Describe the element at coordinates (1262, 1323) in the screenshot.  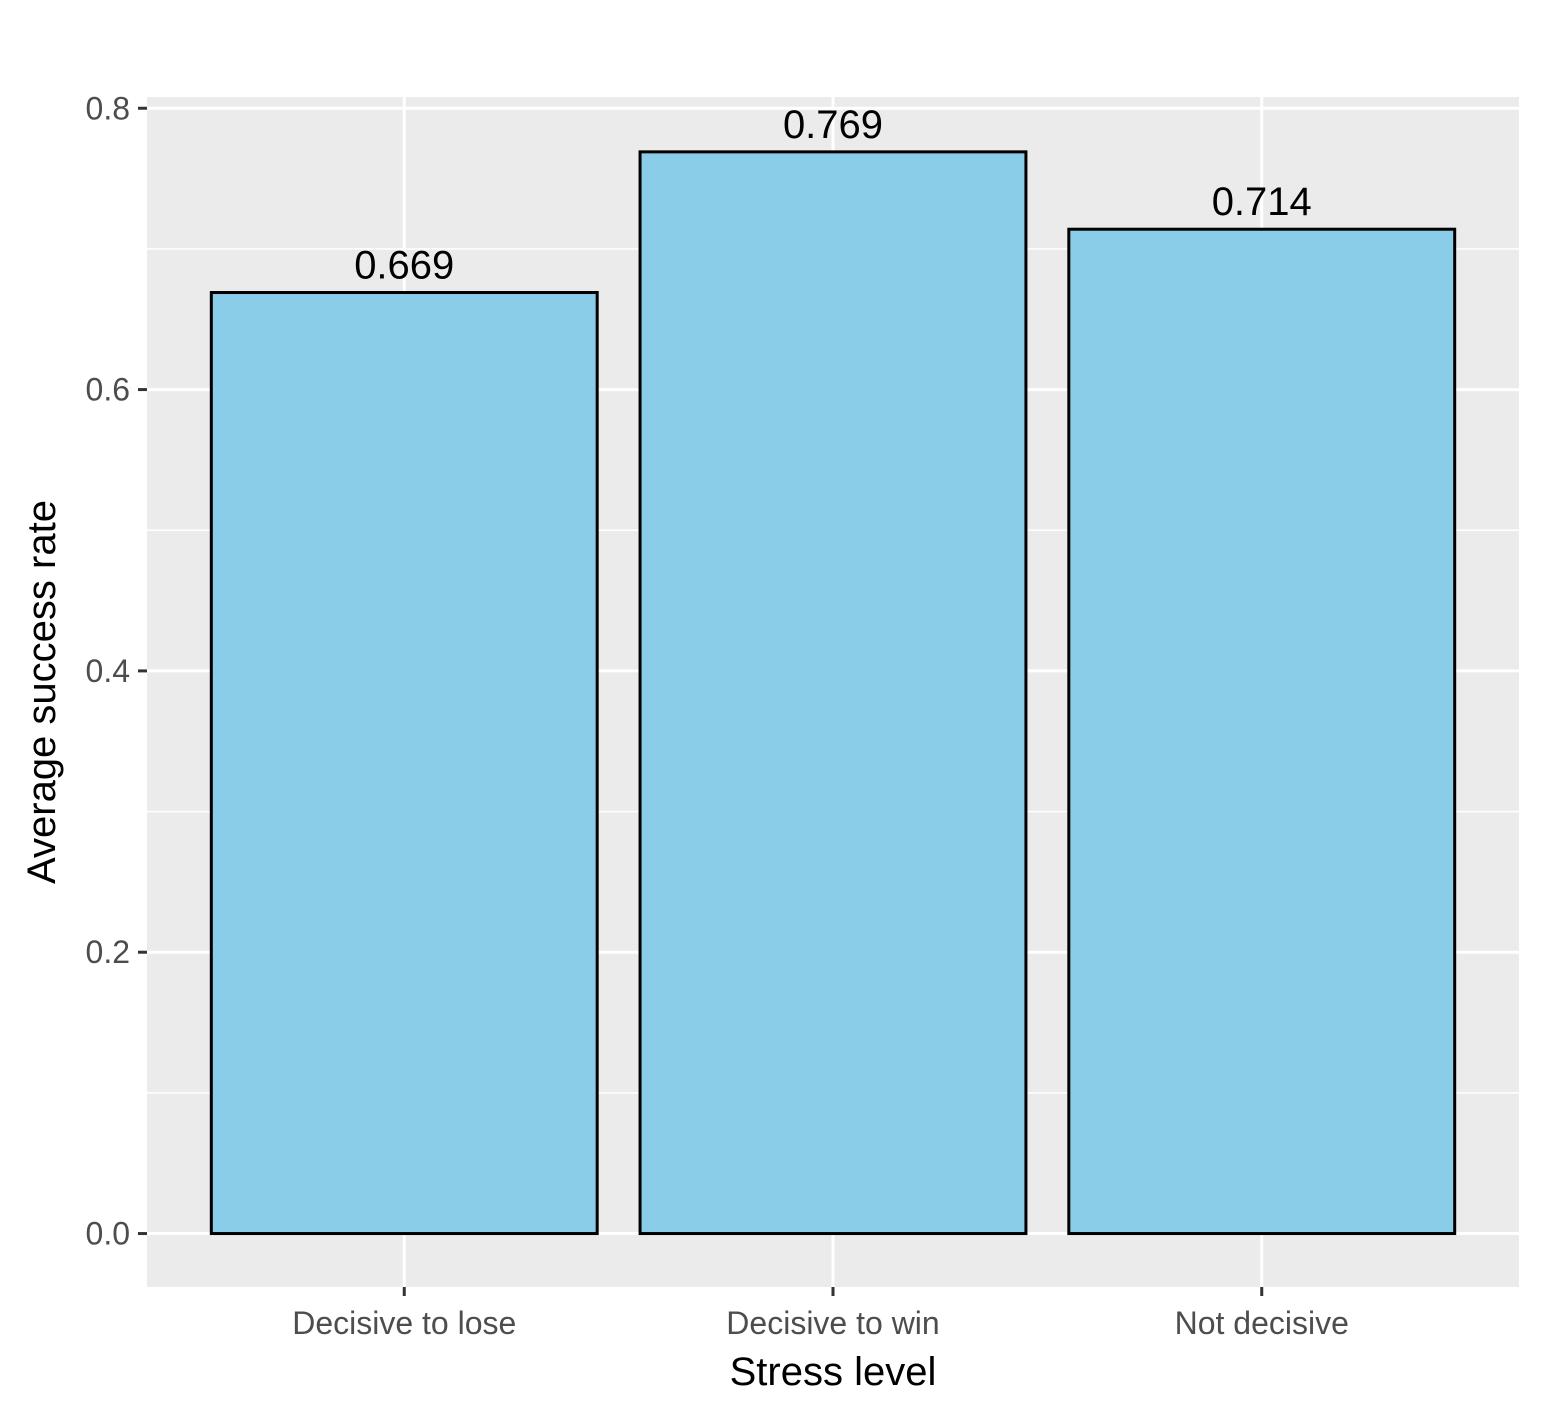
I see `x-tick-label: Not decisive` at that location.